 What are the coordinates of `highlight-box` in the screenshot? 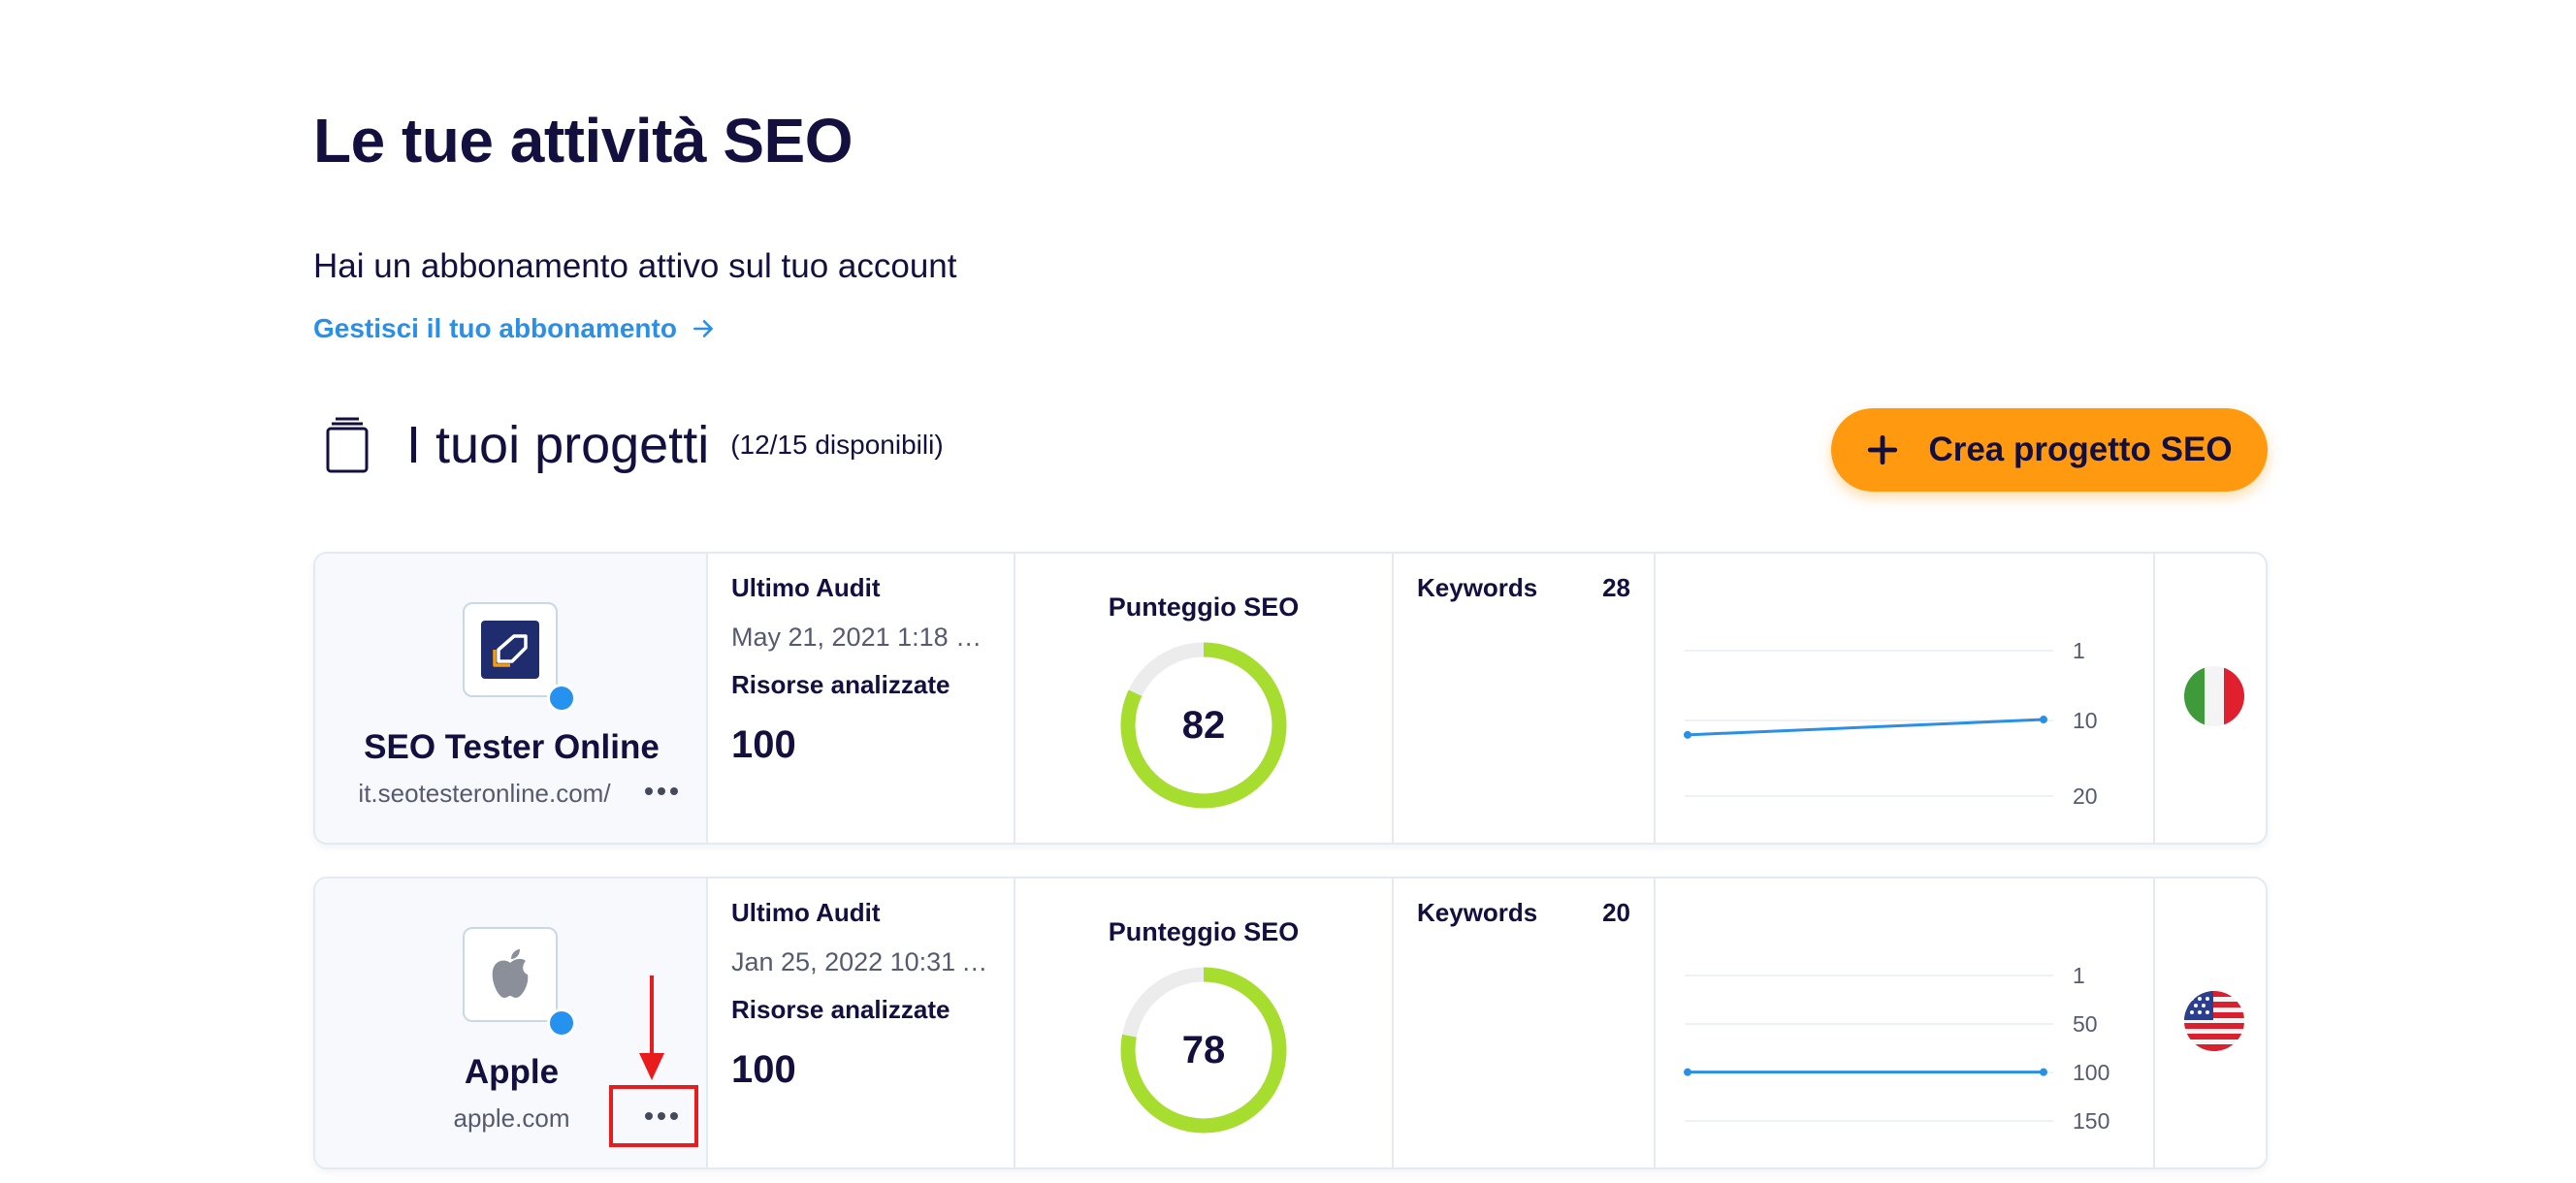 It's located at (653, 1116).